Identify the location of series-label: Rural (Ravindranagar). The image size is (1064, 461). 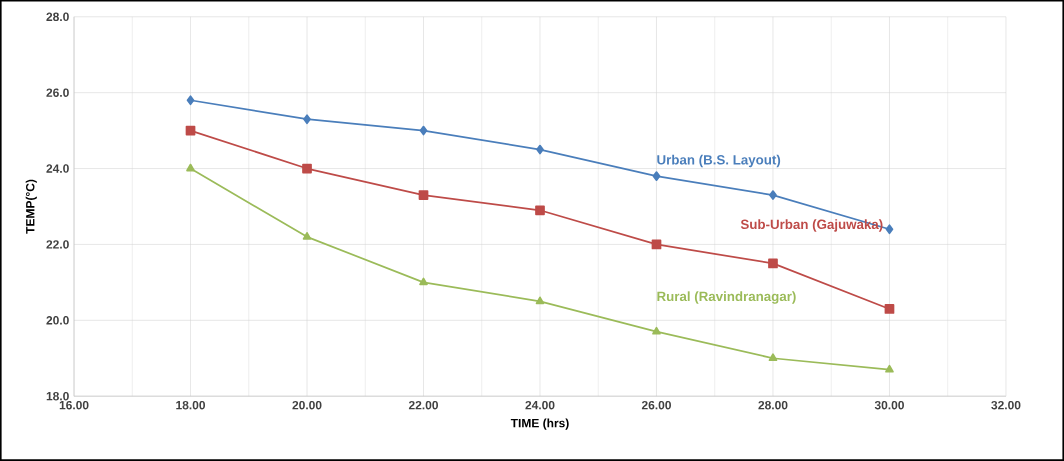
(726, 297).